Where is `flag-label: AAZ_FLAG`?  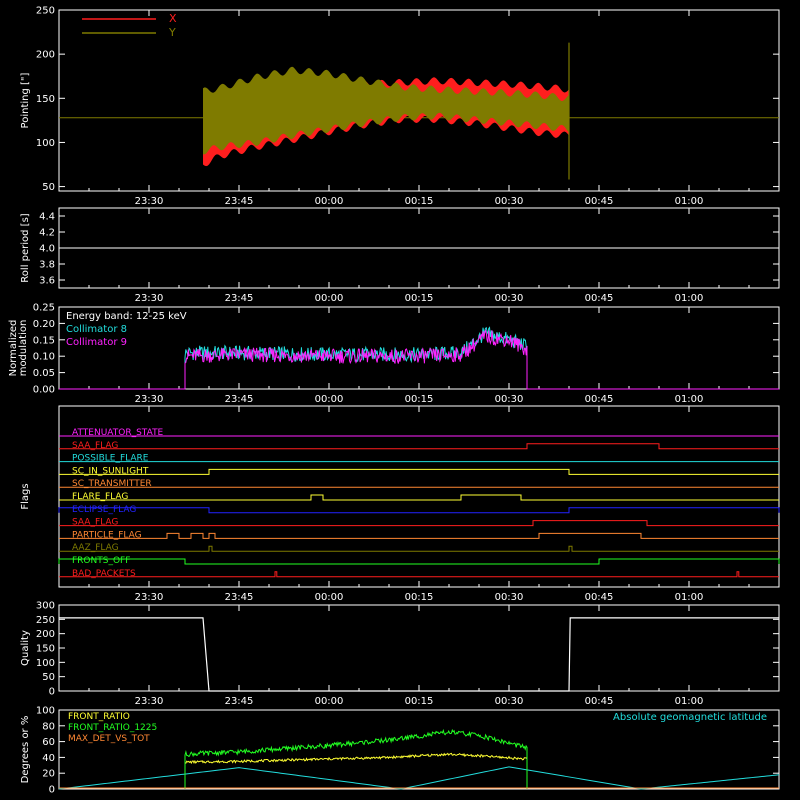 flag-label: AAZ_FLAG is located at coordinates (95, 548).